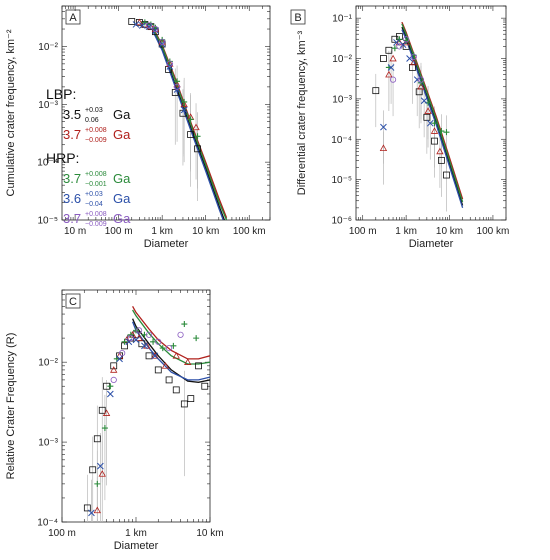 This screenshot has height=560, width=550. What do you see at coordinates (96, 140) in the screenshot?
I see `legend-age-lower-error: −0.009` at bounding box center [96, 140].